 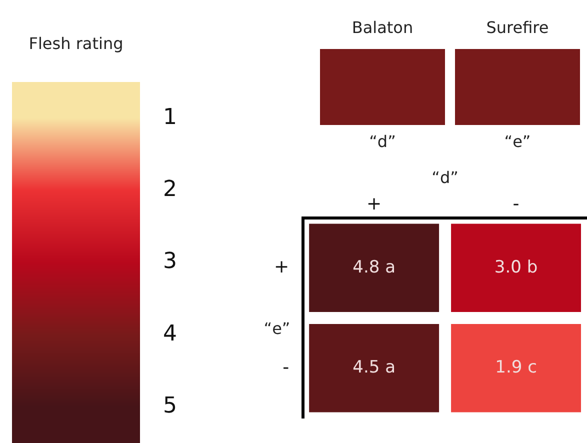 I want to click on text: “e”, so click(x=517, y=141).